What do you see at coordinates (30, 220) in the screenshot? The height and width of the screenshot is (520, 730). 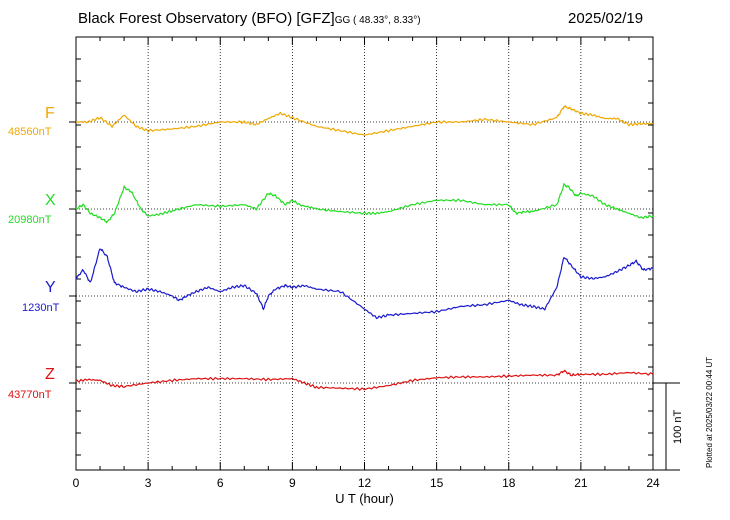 I see `baseline-label-x: 20980nT` at bounding box center [30, 220].